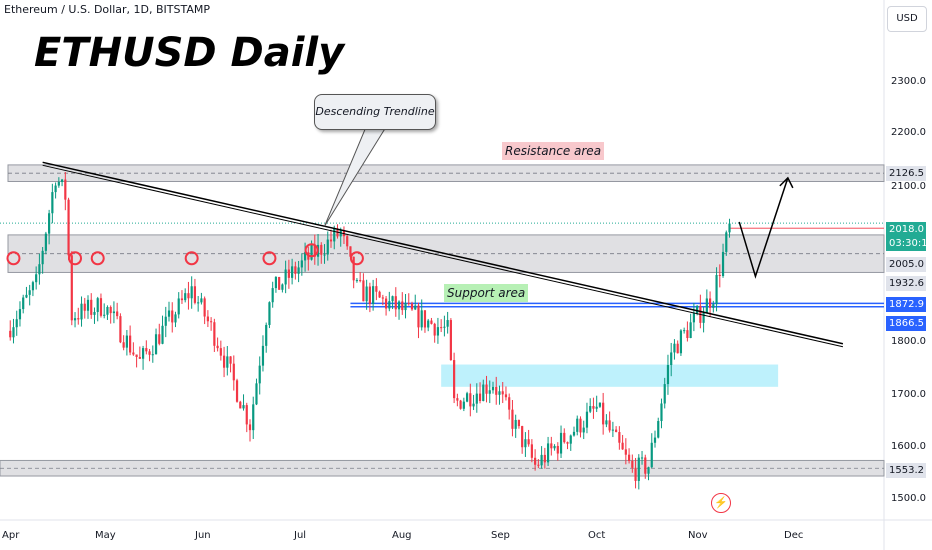 Image resolution: width=932 pixels, height=550 pixels. What do you see at coordinates (203, 535) in the screenshot?
I see `x-tick-jun: Jun` at bounding box center [203, 535].